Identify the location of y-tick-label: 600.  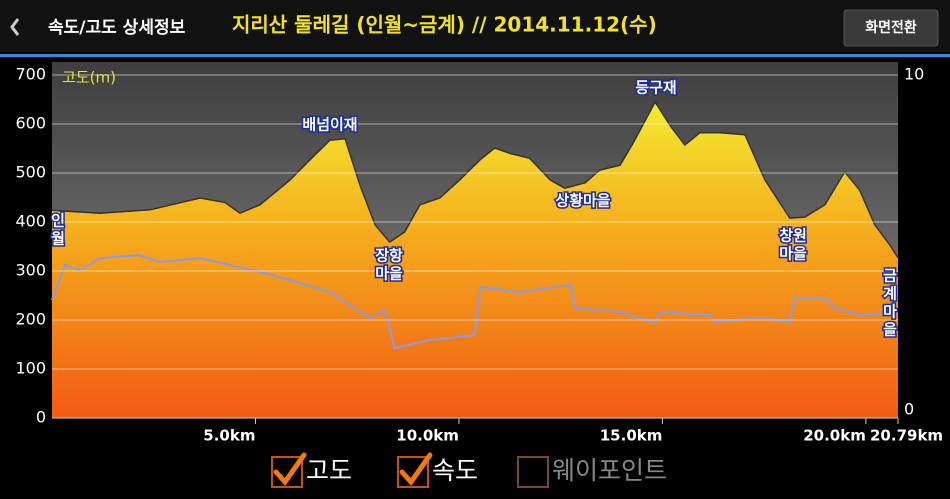
(30, 123).